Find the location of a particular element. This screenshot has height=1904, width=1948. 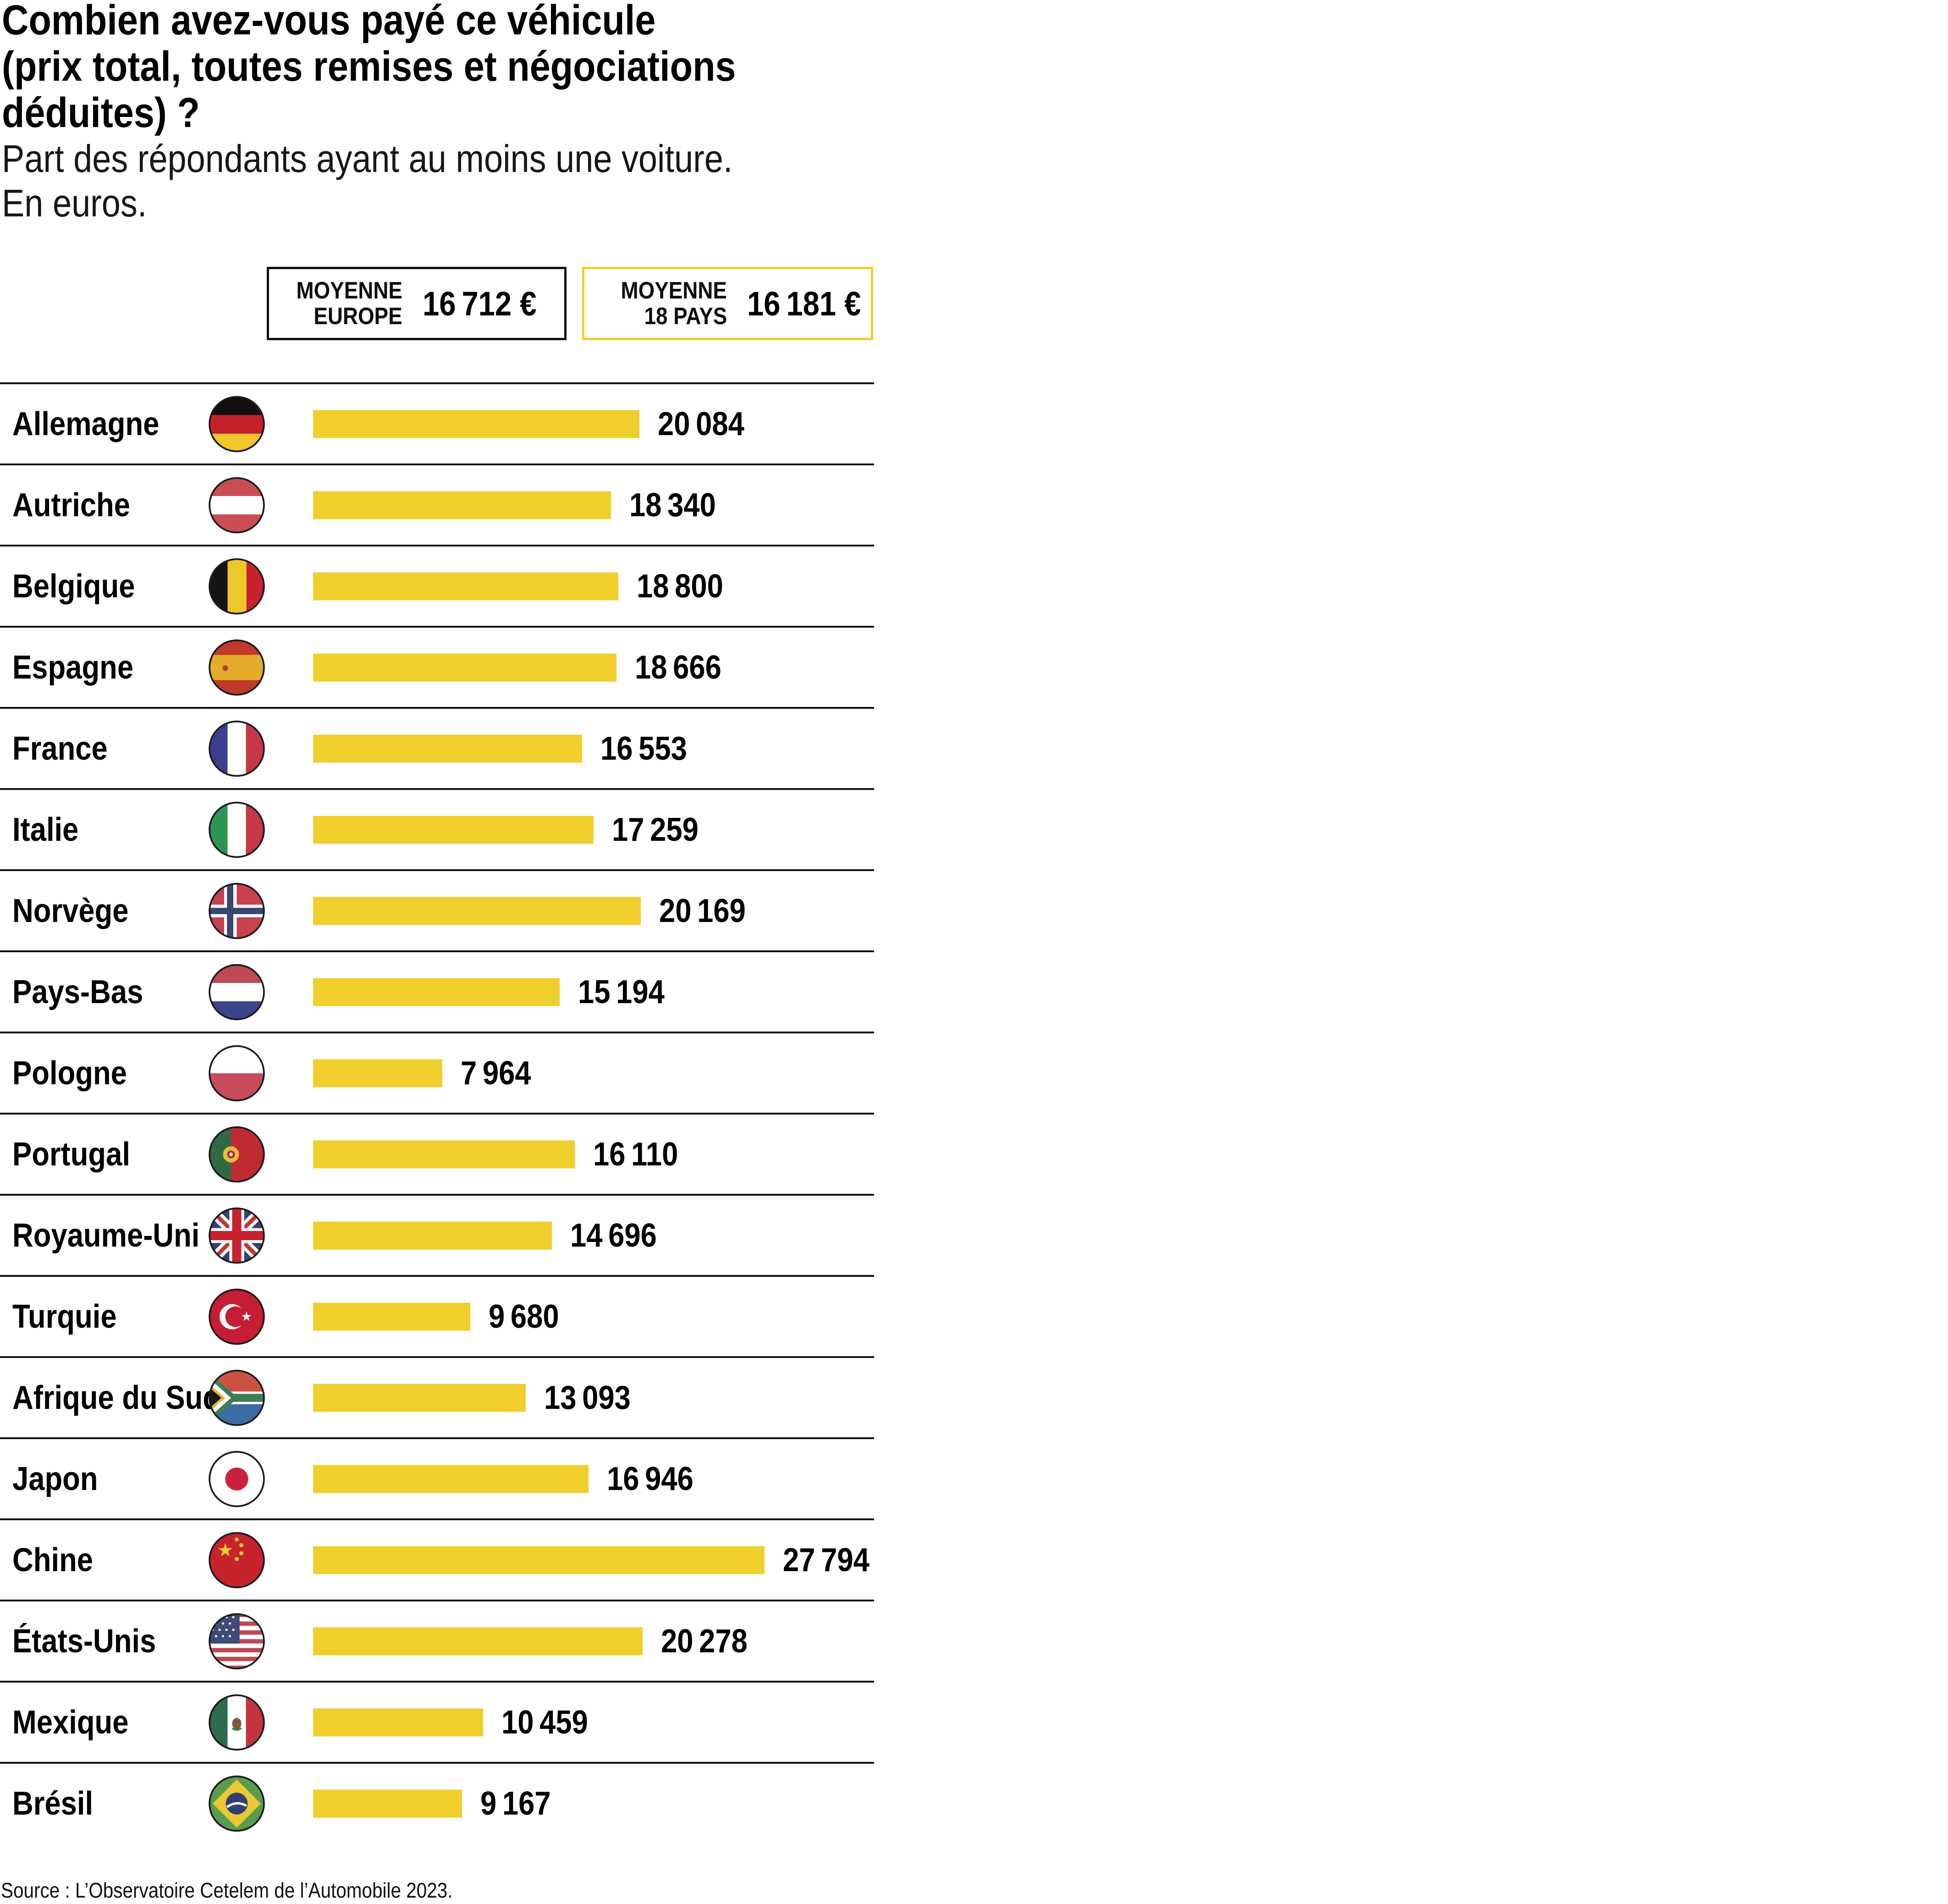

country-label: Autriche is located at coordinates (71, 505).